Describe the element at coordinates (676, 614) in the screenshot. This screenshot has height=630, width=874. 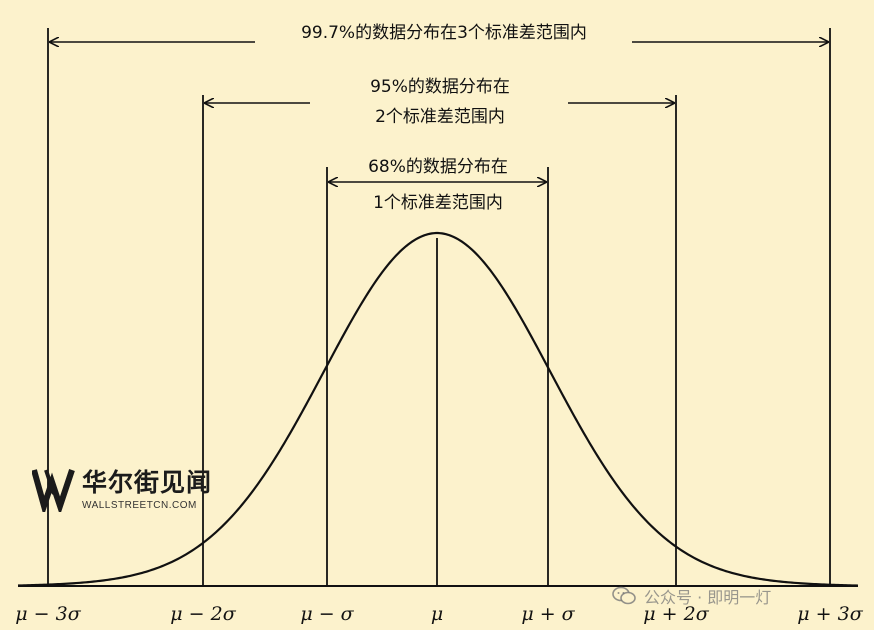
I see `tick-label-plus-2sigma: μ + 2σ` at that location.